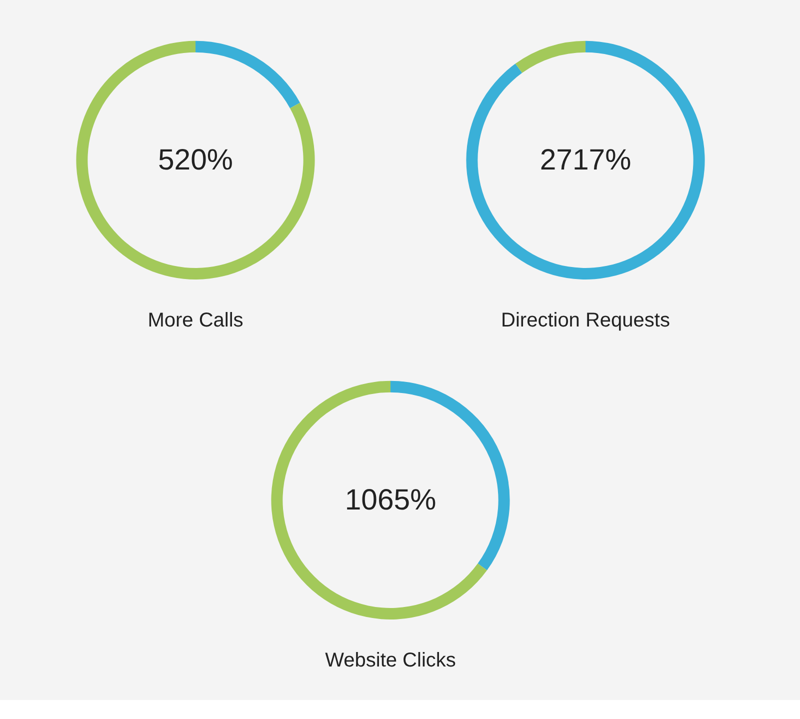  I want to click on text: 2717%, so click(586, 160).